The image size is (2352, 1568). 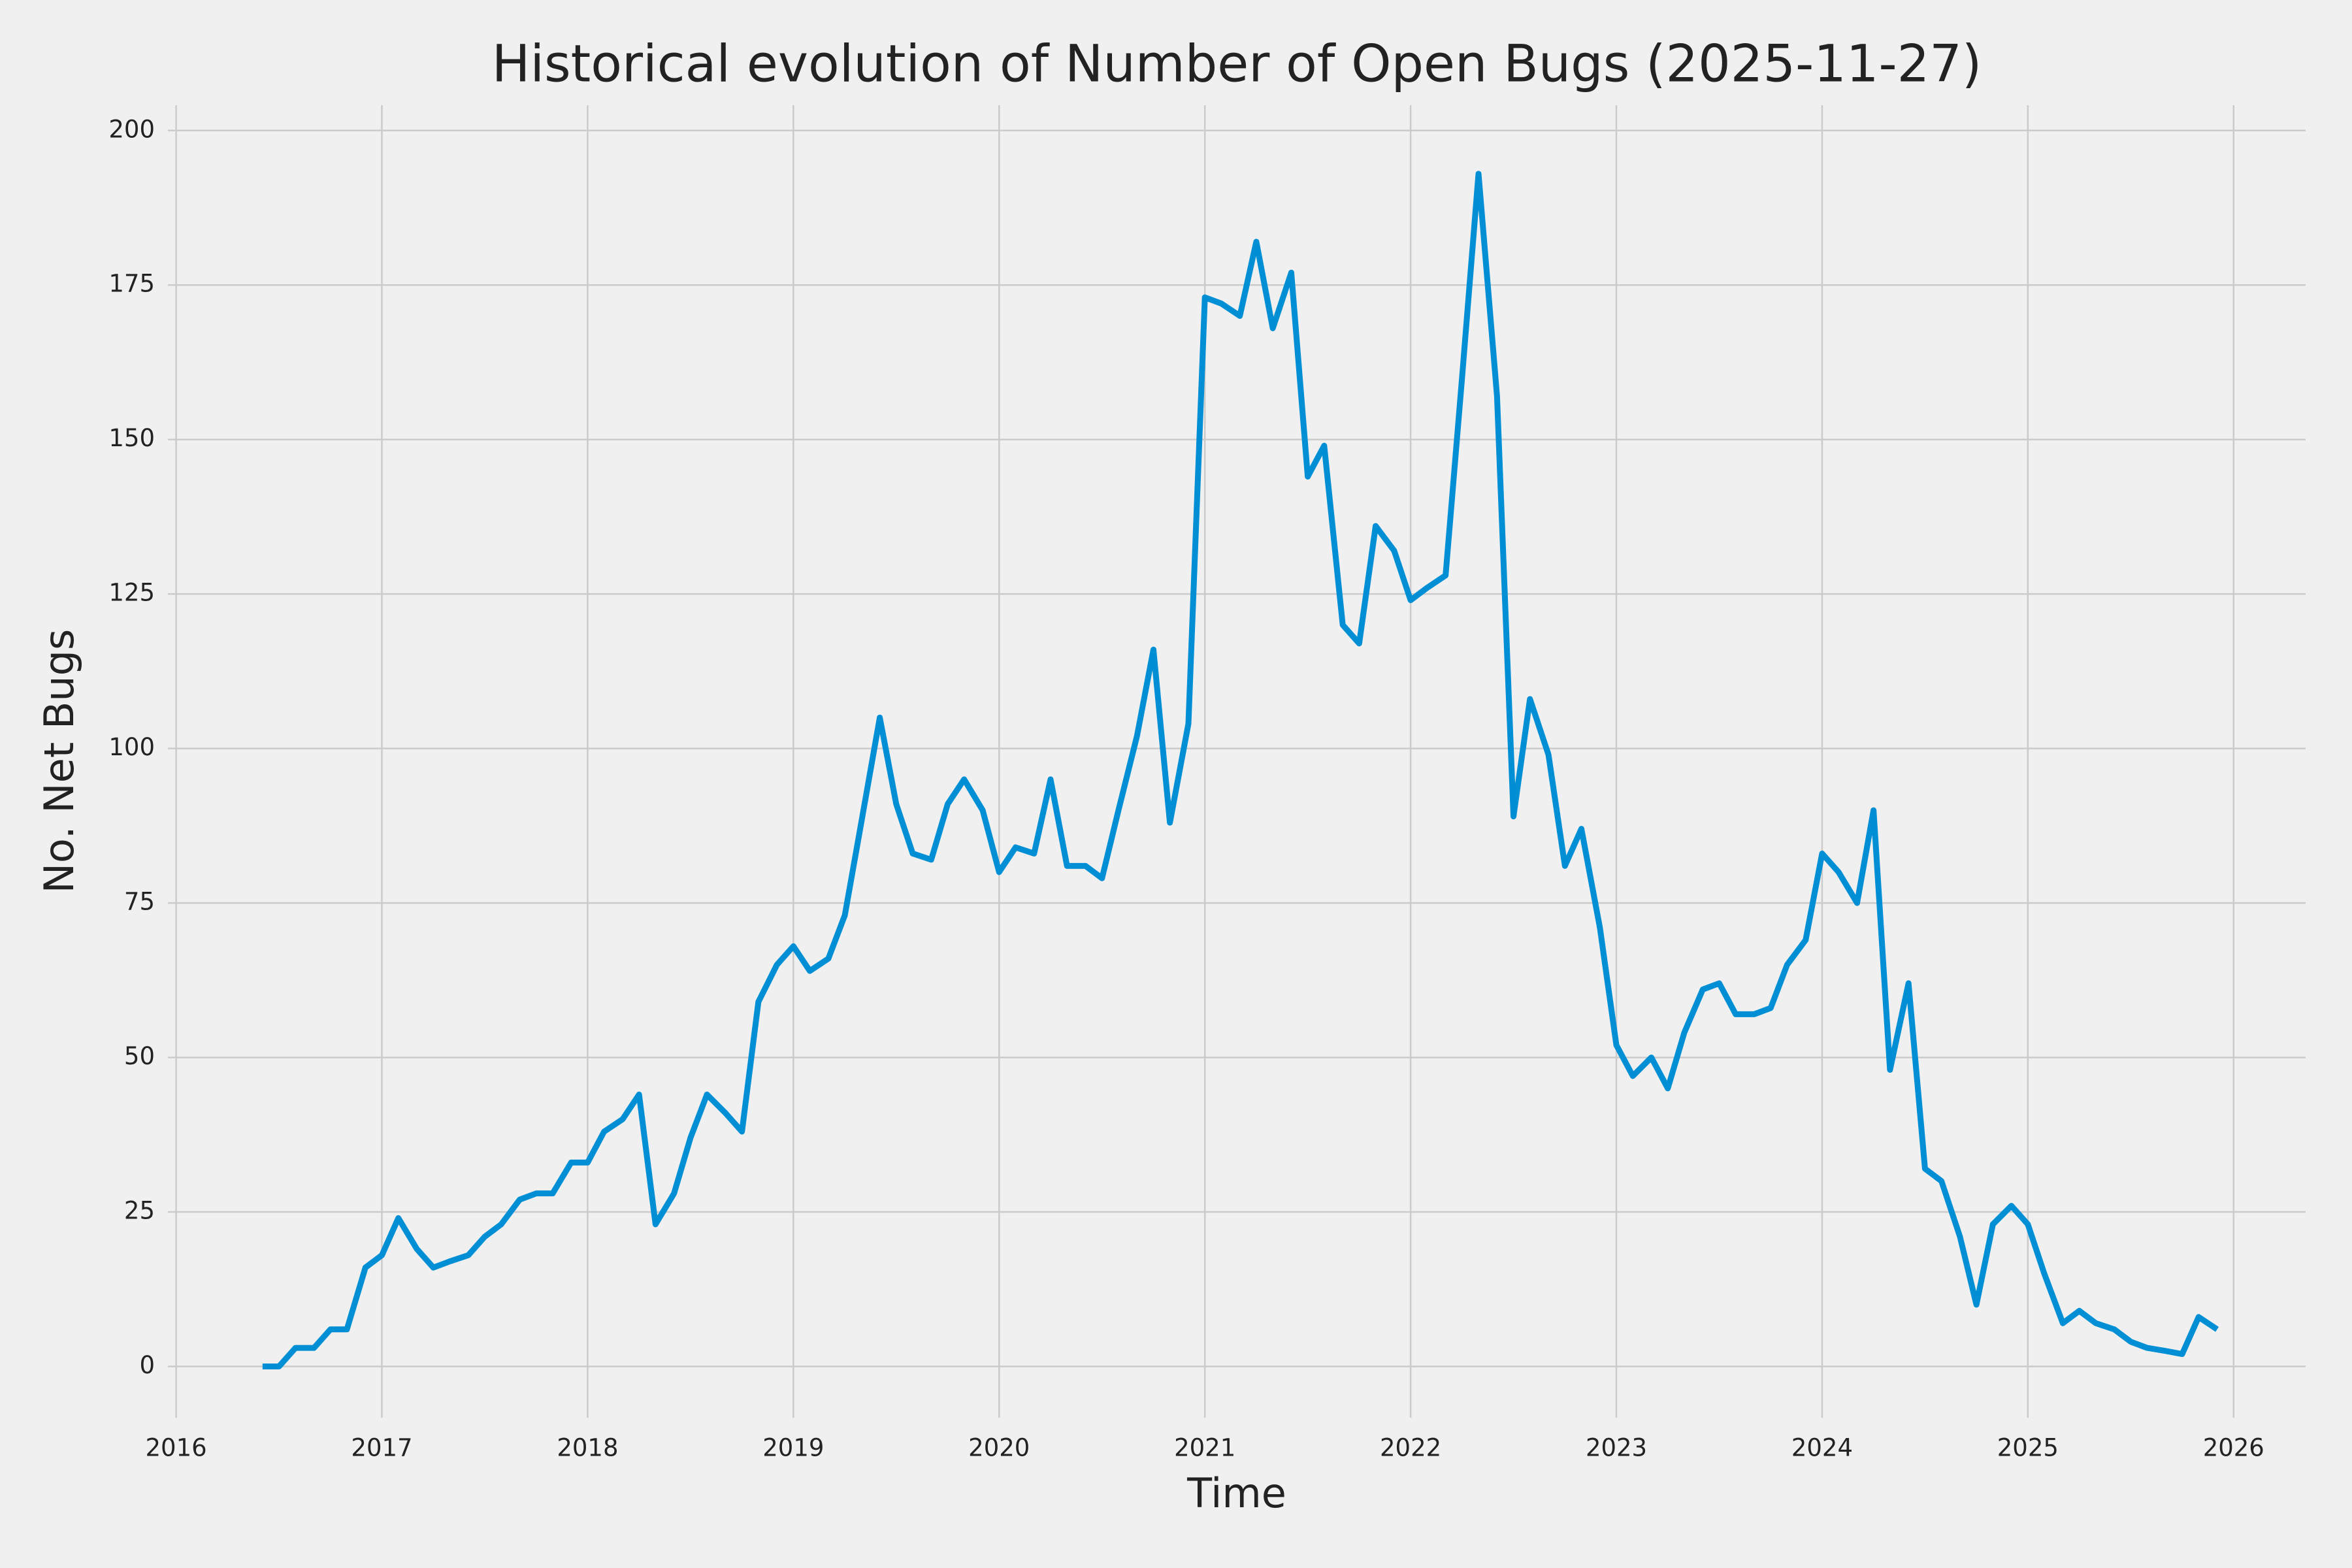 I want to click on y-tick-label: 175, so click(x=131, y=284).